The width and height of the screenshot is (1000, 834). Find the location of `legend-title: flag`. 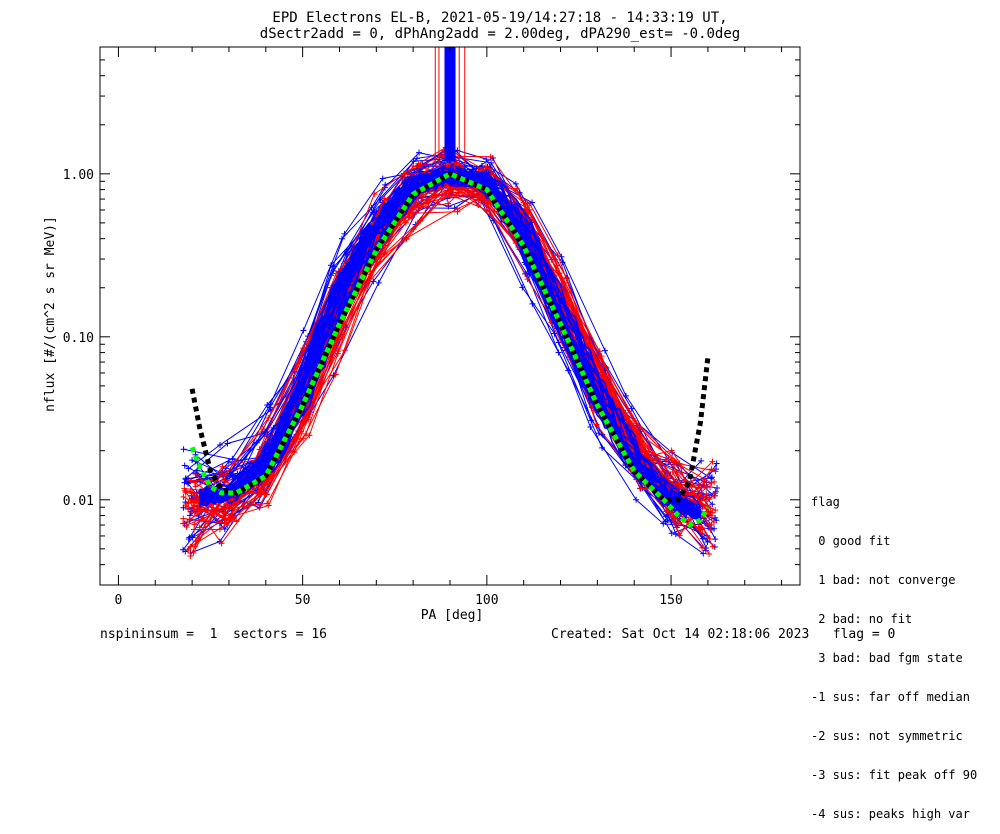

legend-title: flag is located at coordinates (825, 502).